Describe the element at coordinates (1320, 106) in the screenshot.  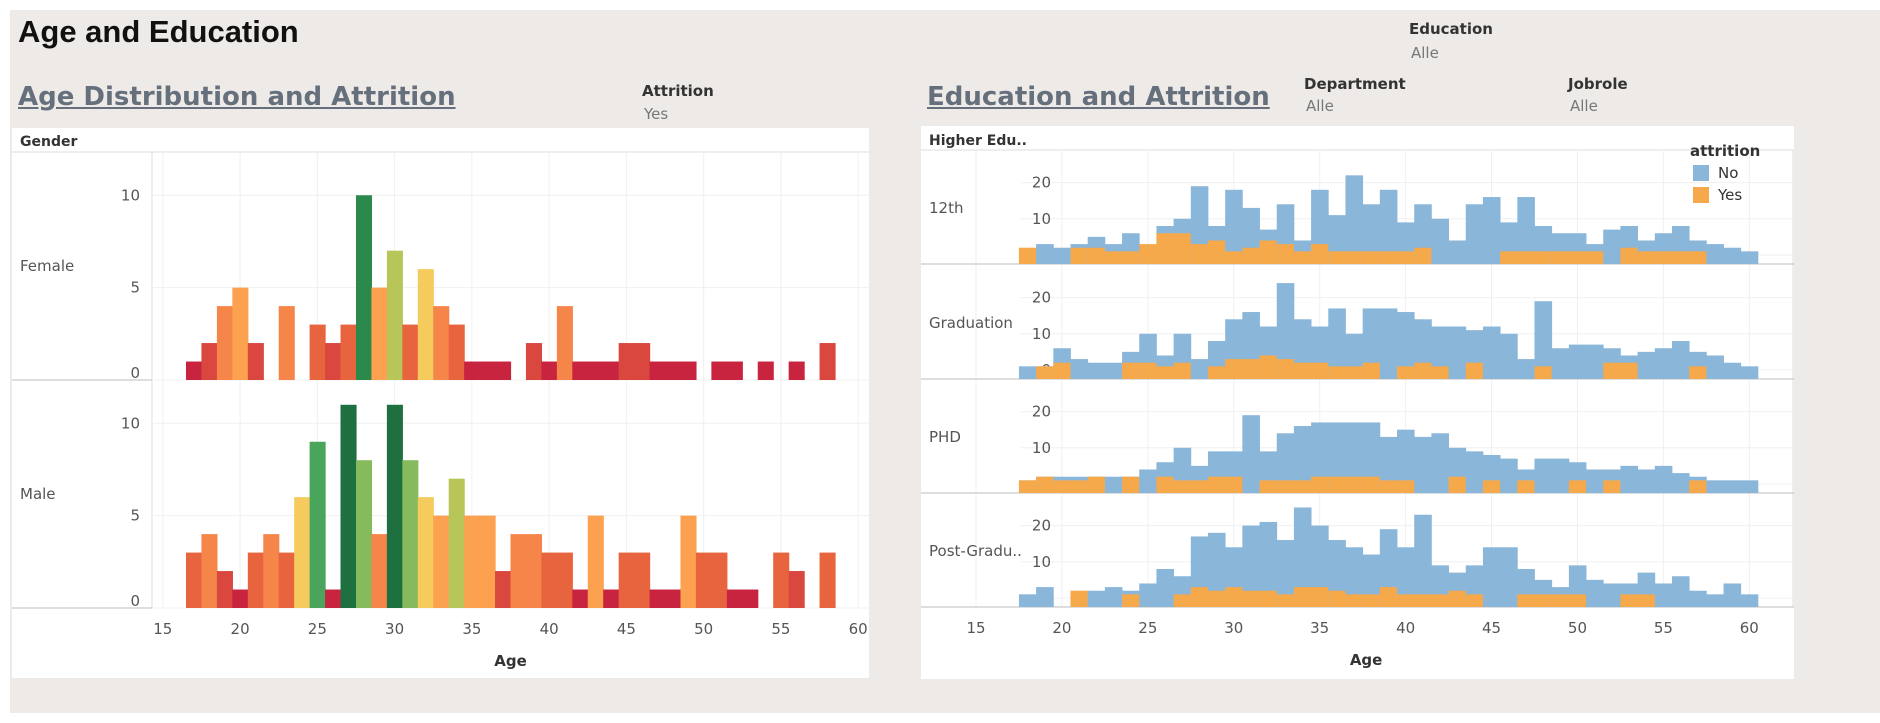
I see `department-filter-value: Alle` at that location.